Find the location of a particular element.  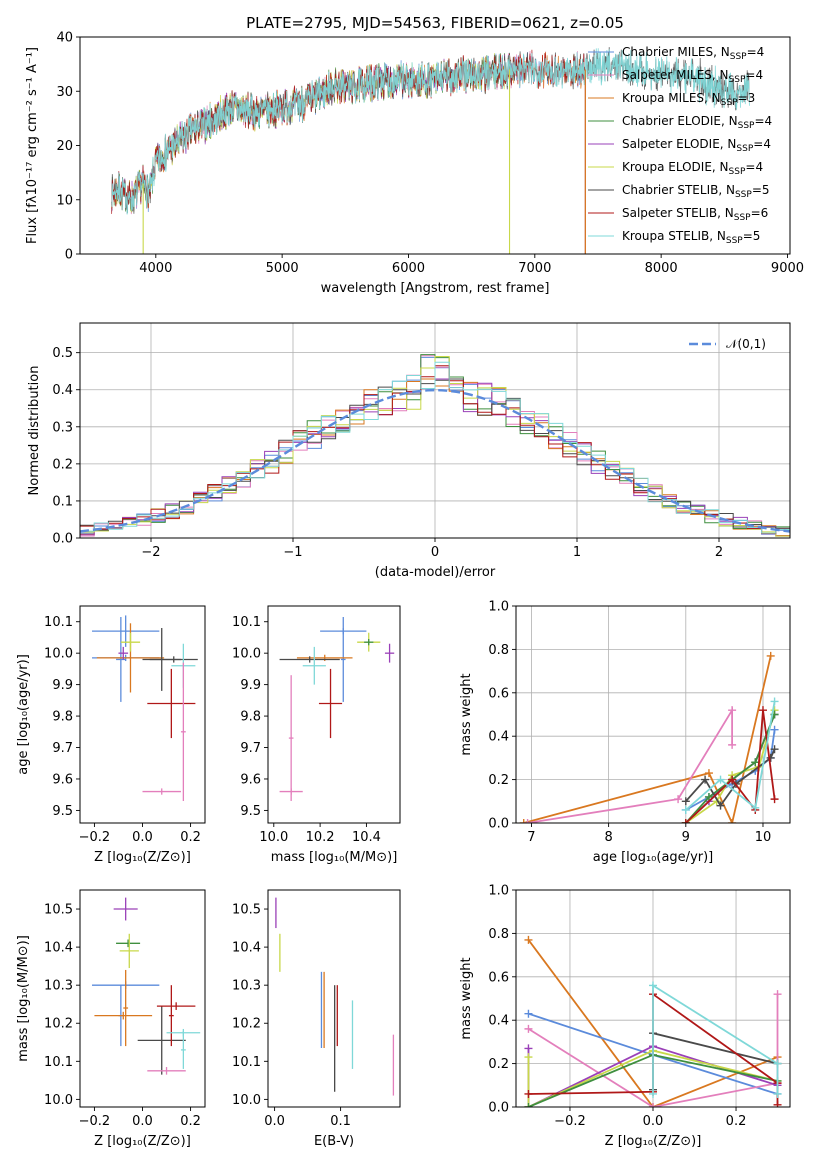

legend-series-name: Kroupa STELIB, N is located at coordinates (674, 236).